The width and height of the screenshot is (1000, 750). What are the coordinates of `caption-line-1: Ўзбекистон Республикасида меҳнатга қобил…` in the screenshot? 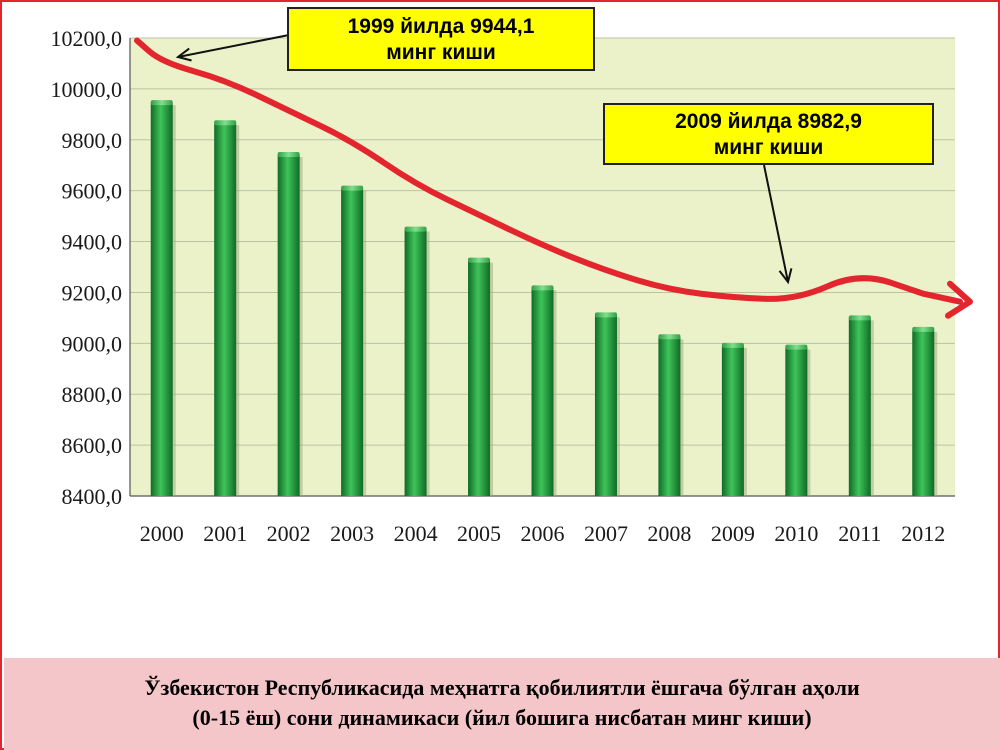 It's located at (502, 687).